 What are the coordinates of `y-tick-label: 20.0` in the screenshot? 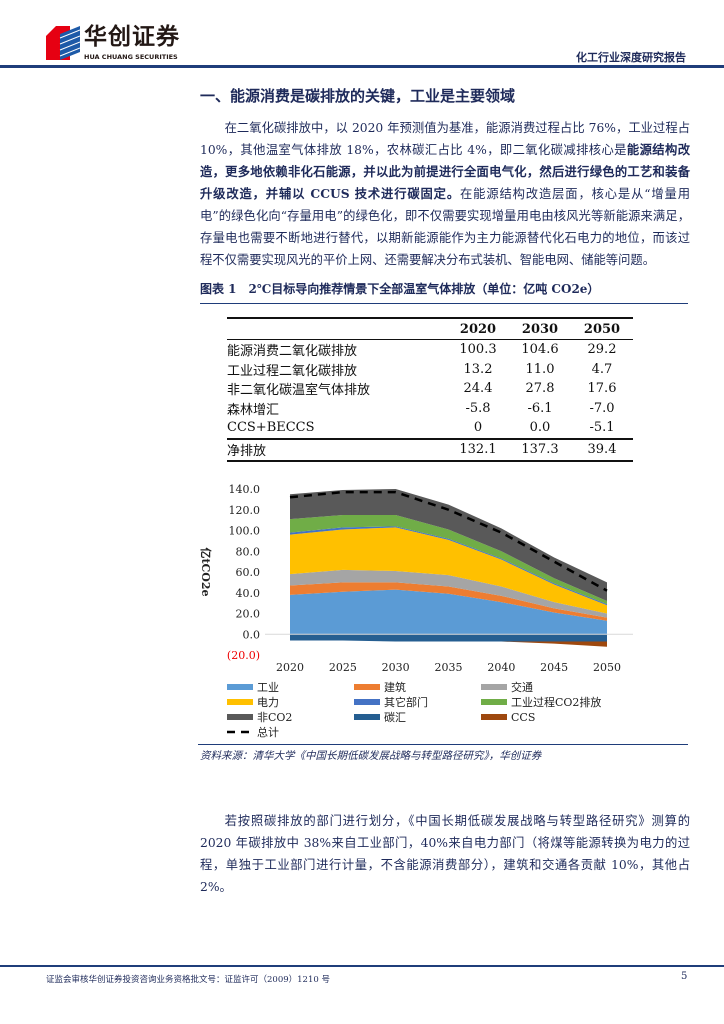 It's located at (248, 613).